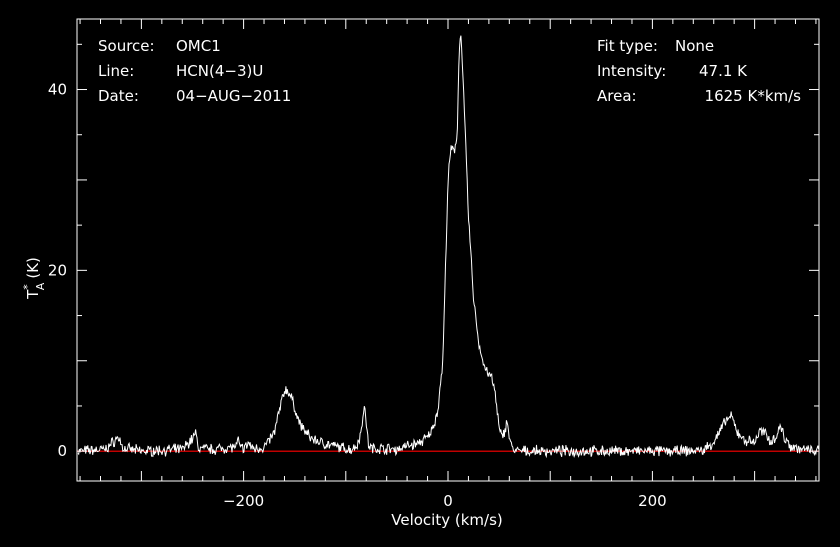 This screenshot has width=840, height=547. I want to click on y-axis-label: T*A (K), so click(34, 278).